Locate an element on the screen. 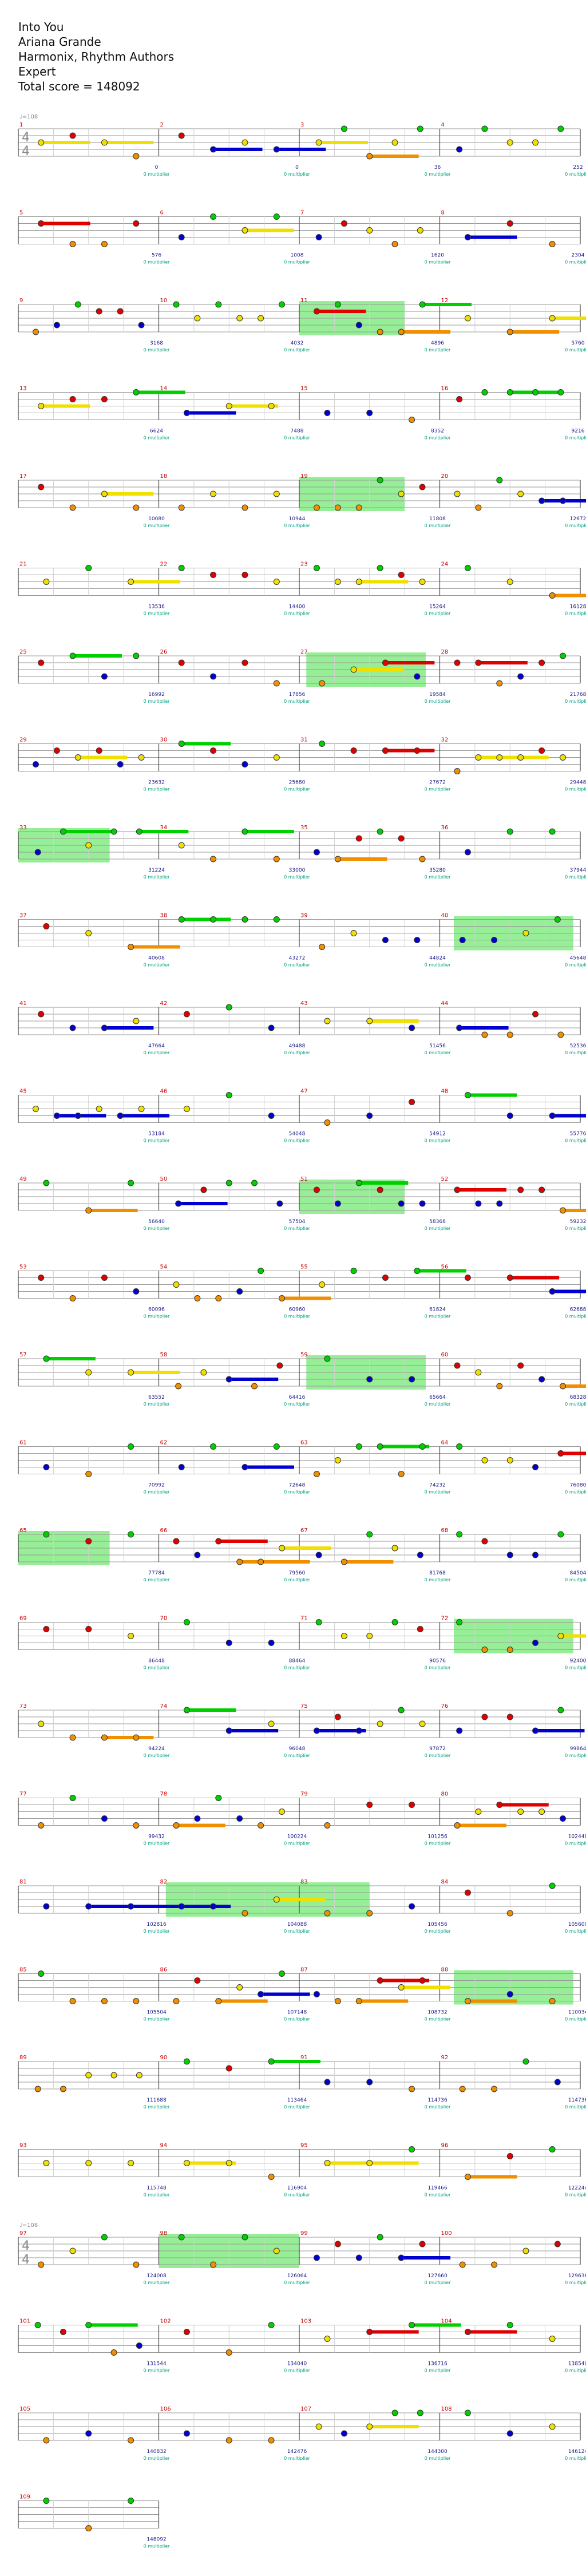  measure-score: 60096 is located at coordinates (156, 1310).